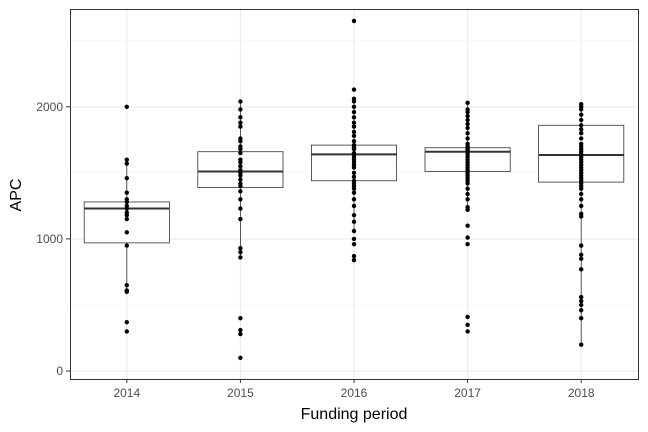  What do you see at coordinates (354, 393) in the screenshot?
I see `x-tick-label: 2016` at bounding box center [354, 393].